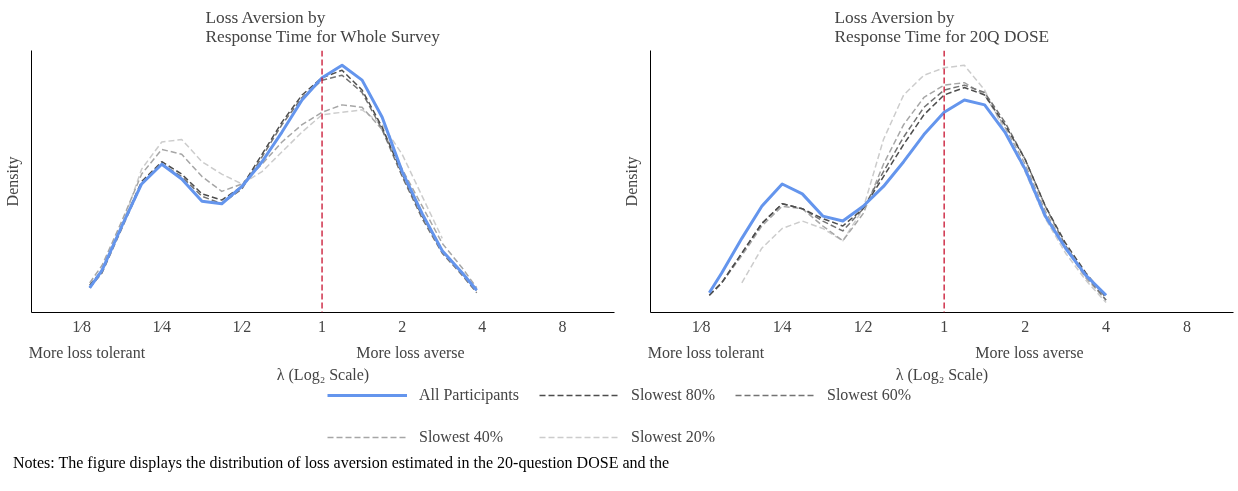  Describe the element at coordinates (461, 437) in the screenshot. I see `legend-label: Slowest 40%` at that location.